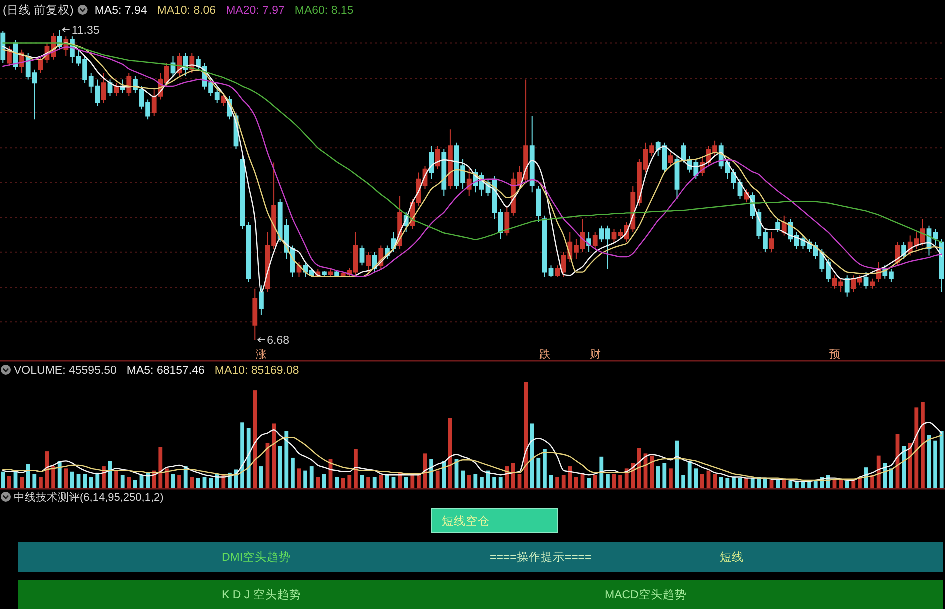 This screenshot has width=945, height=609. Describe the element at coordinates (257, 557) in the screenshot. I see `text: DMI空头趋势` at that location.